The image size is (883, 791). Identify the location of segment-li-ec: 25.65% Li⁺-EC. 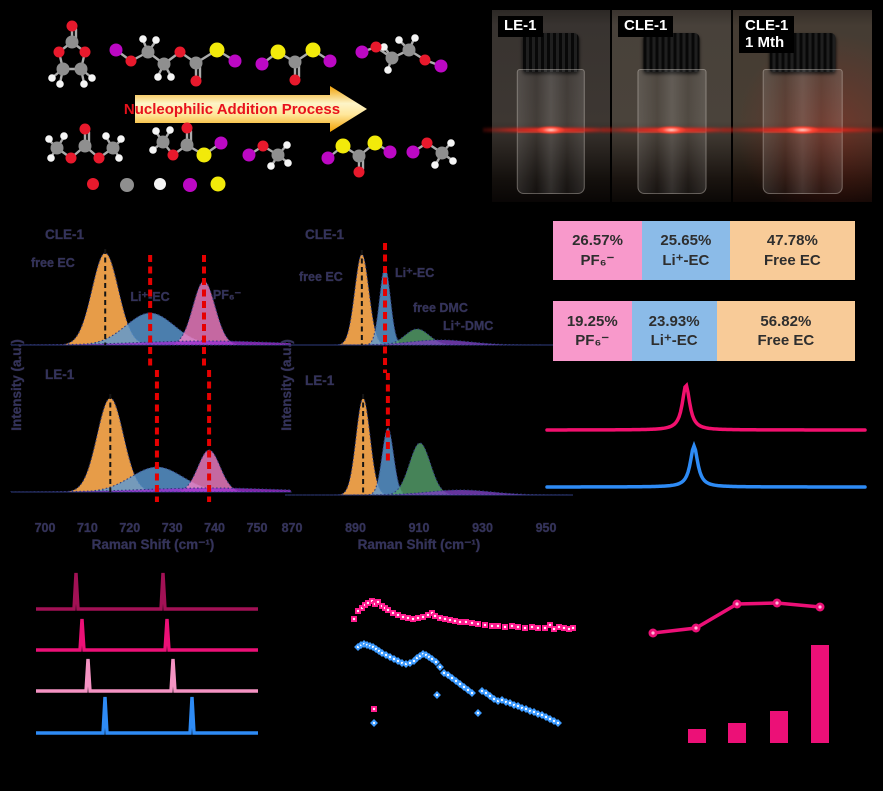
(686, 250).